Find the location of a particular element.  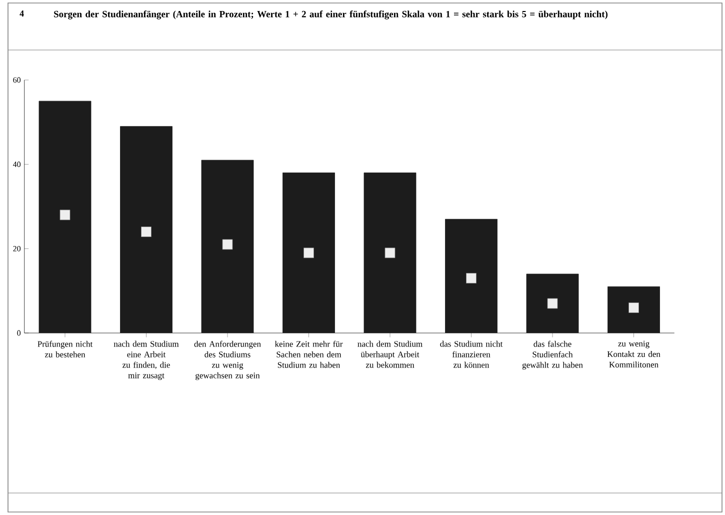

text: 4 is located at coordinates (22, 13).